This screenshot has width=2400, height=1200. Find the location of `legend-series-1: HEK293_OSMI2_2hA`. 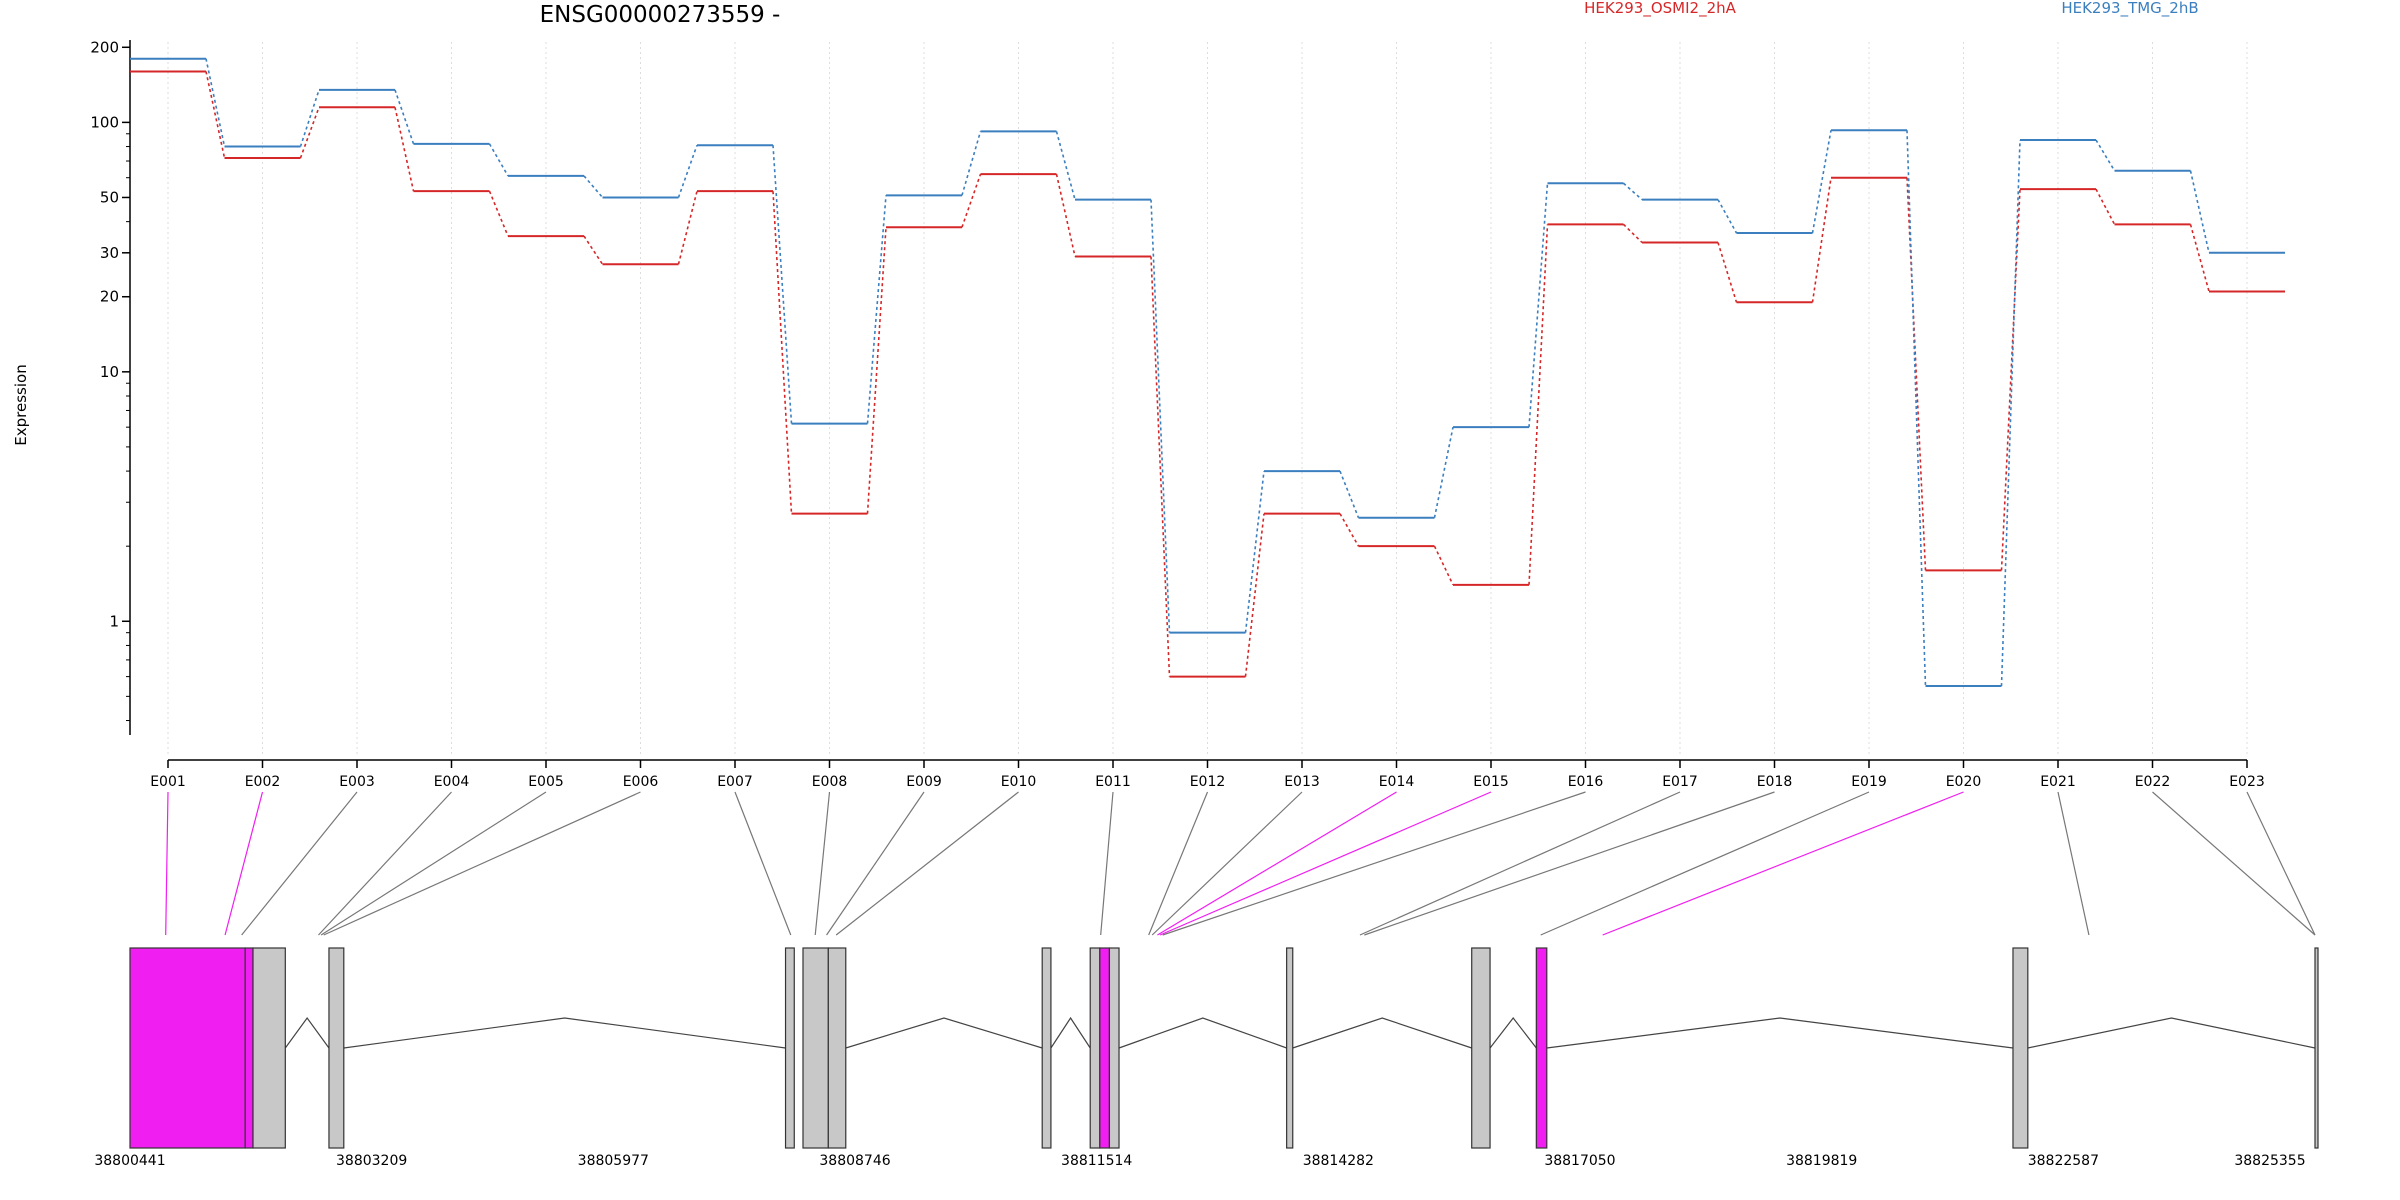

legend-series-1: HEK293_OSMI2_2hA is located at coordinates (1660, 9).